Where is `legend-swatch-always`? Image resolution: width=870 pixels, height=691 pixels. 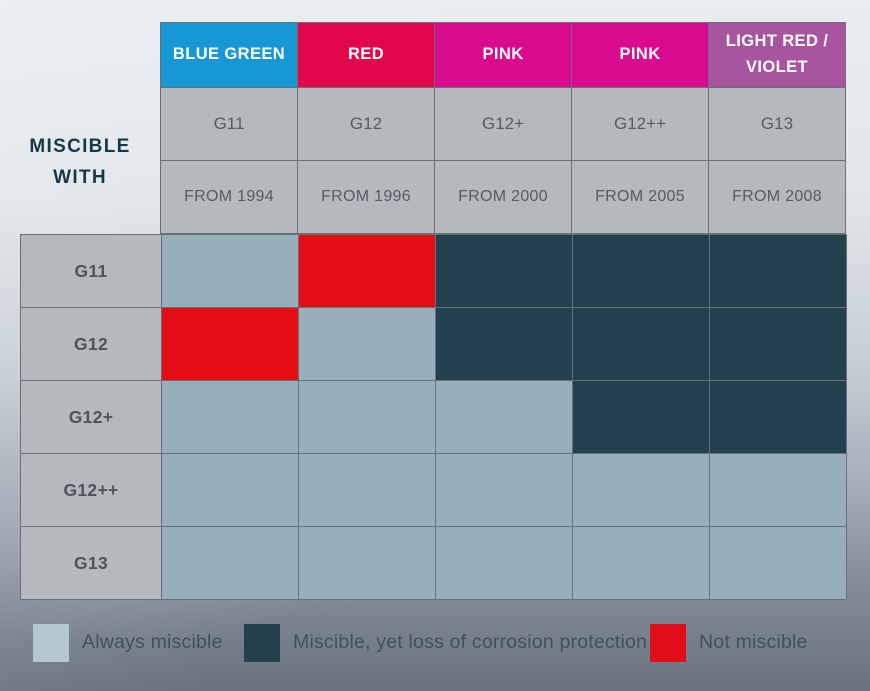 legend-swatch-always is located at coordinates (51, 642).